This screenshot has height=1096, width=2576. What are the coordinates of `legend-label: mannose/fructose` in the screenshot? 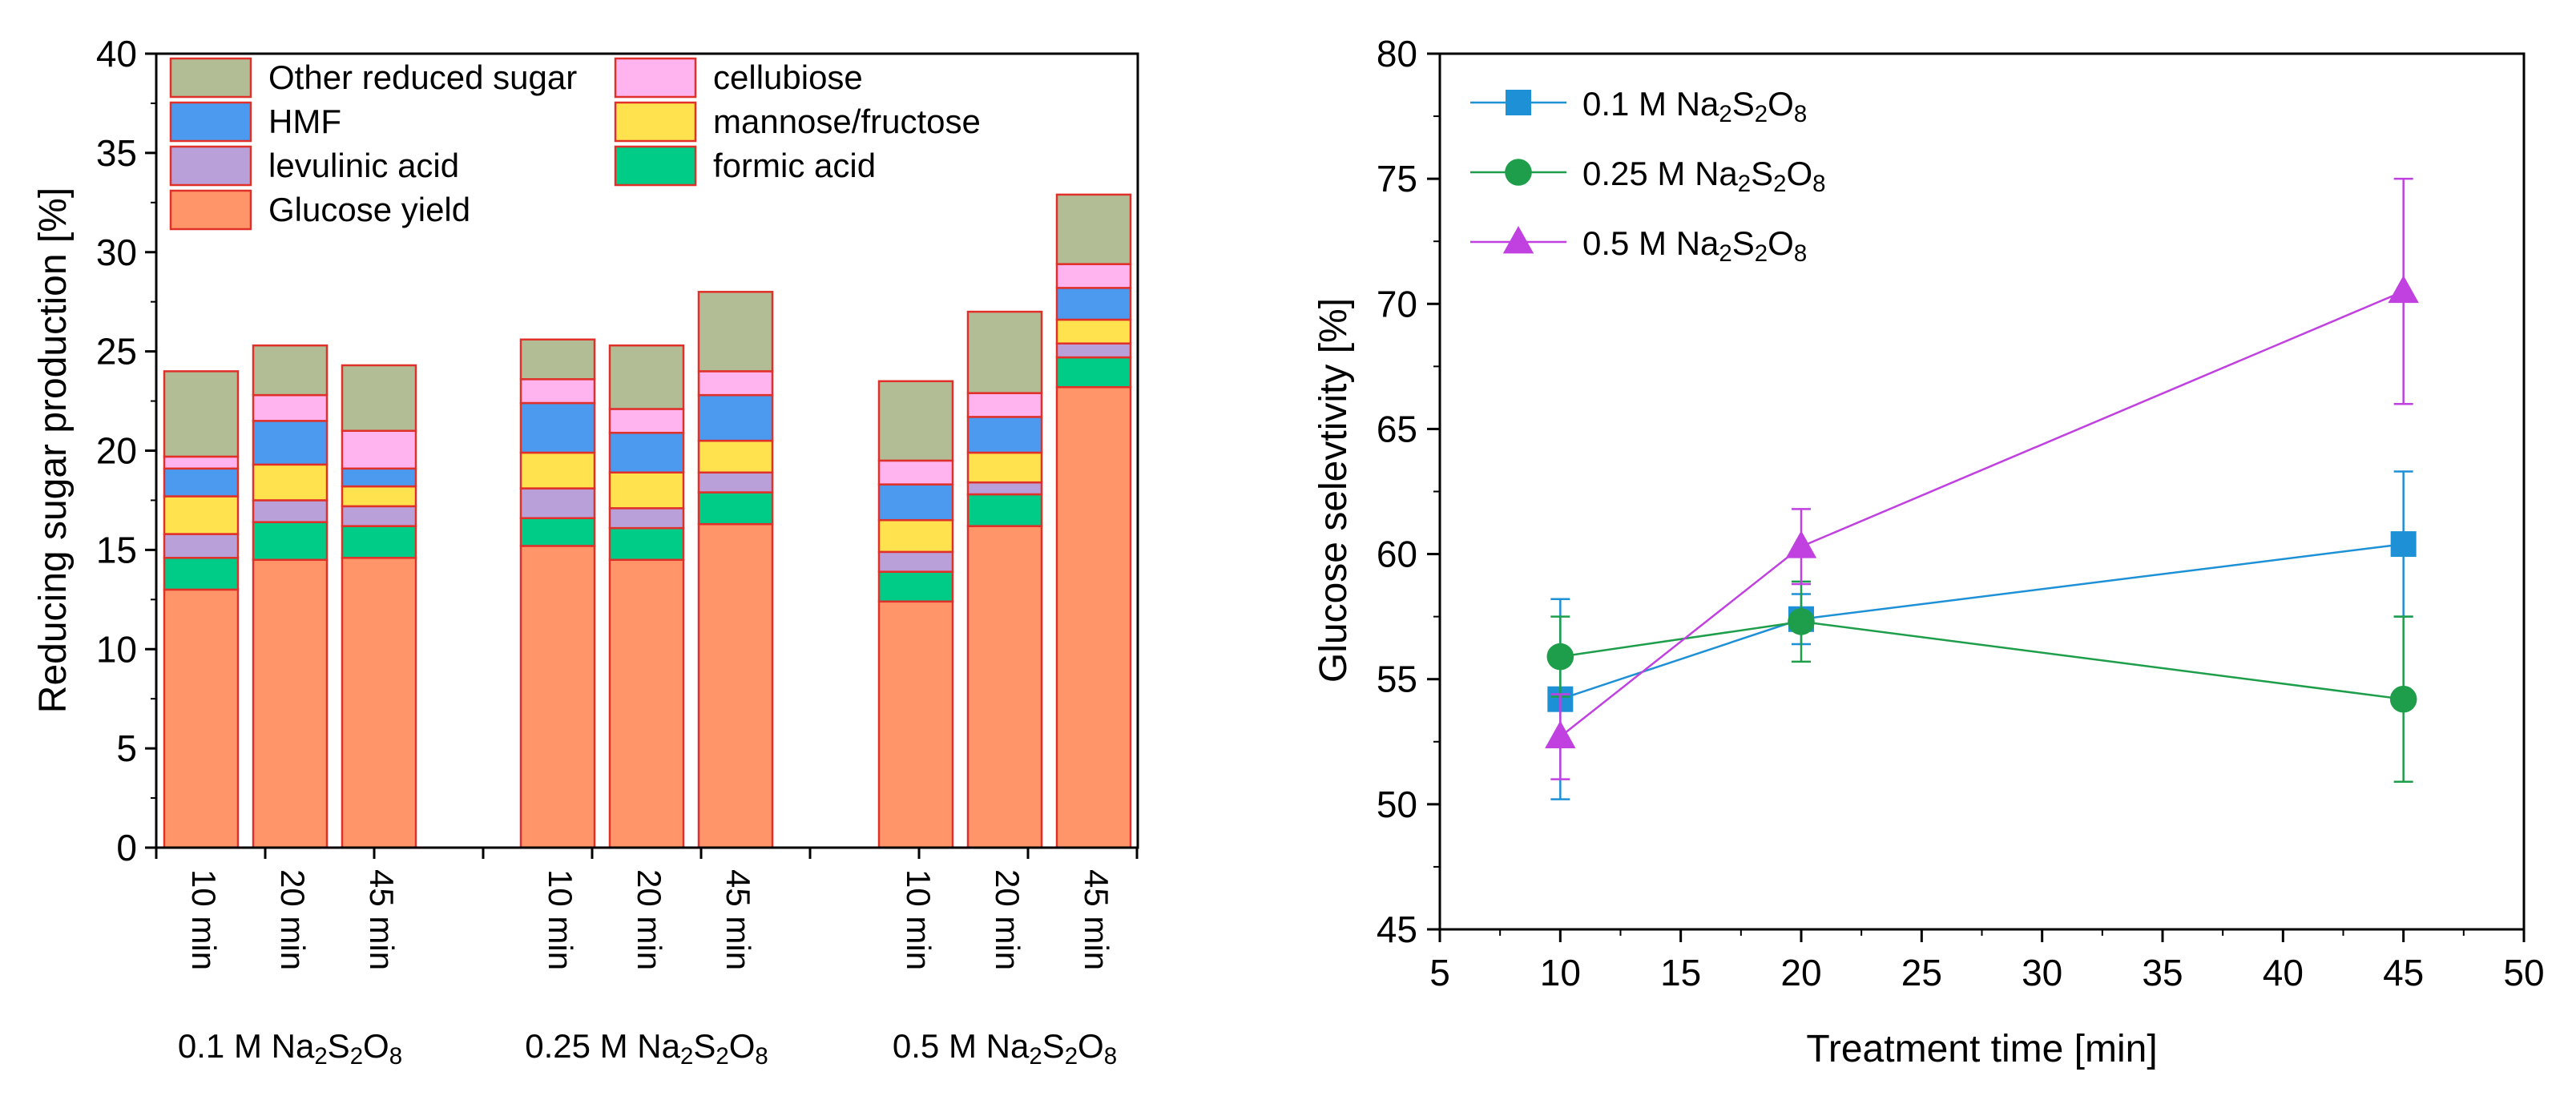 It's located at (847, 121).